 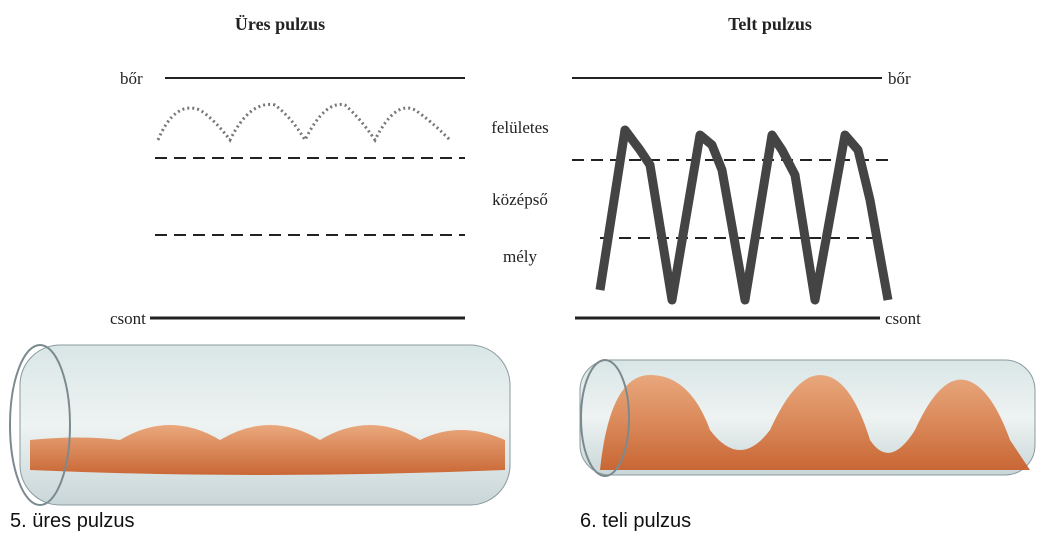 I want to click on depth-label: mély, so click(x=520, y=256).